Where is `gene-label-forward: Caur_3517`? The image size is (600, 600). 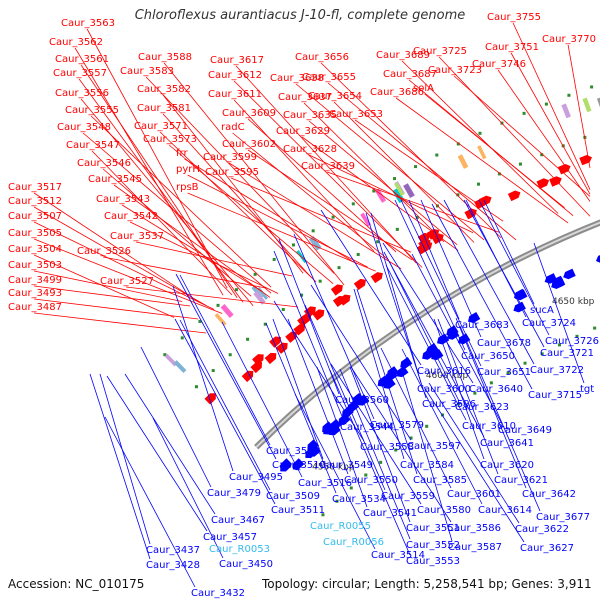
gene-label-forward: Caur_3517 is located at coordinates (35, 187).